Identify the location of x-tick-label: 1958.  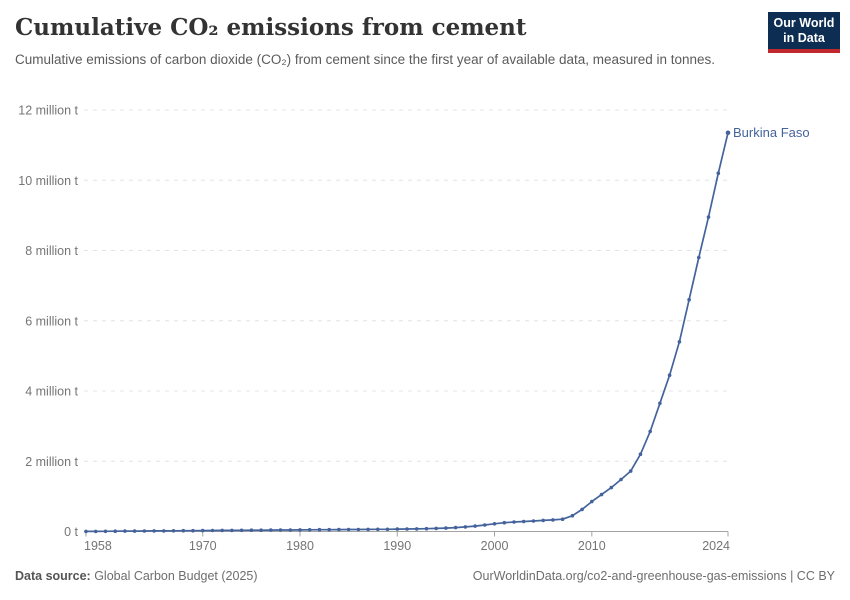
(98, 546).